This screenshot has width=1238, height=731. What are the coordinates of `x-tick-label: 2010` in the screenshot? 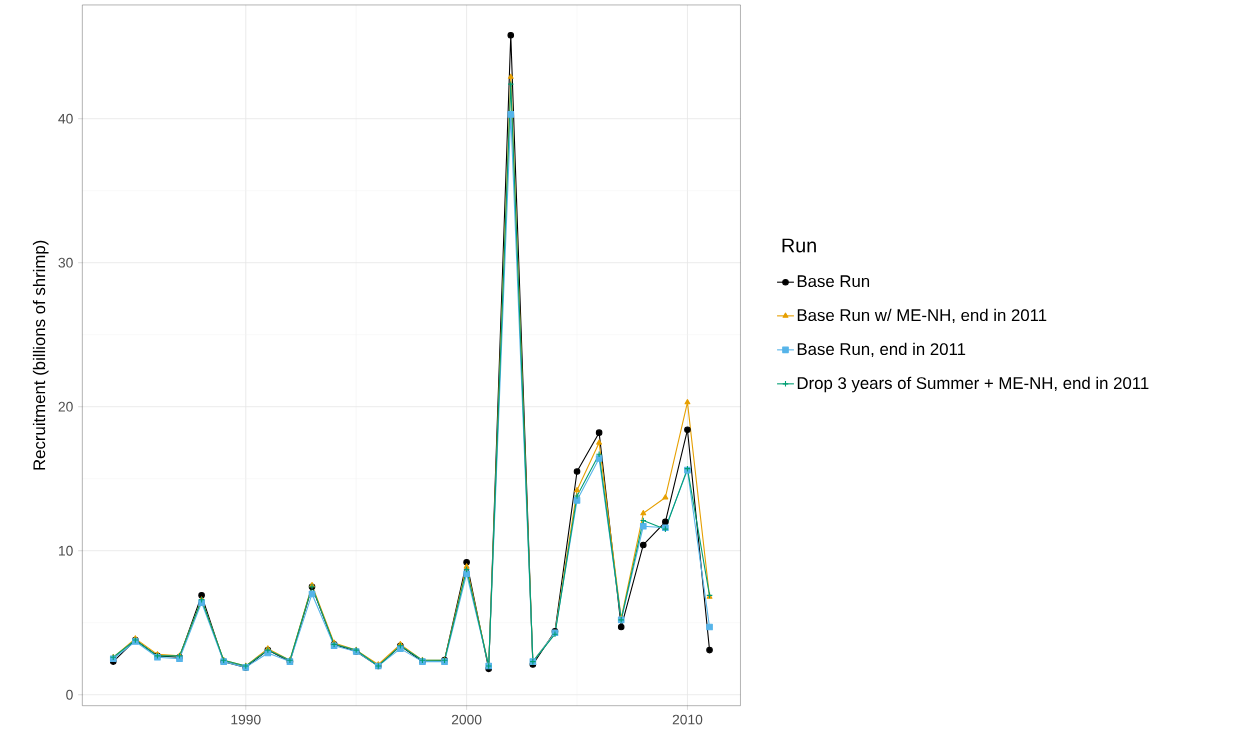 It's located at (687, 719).